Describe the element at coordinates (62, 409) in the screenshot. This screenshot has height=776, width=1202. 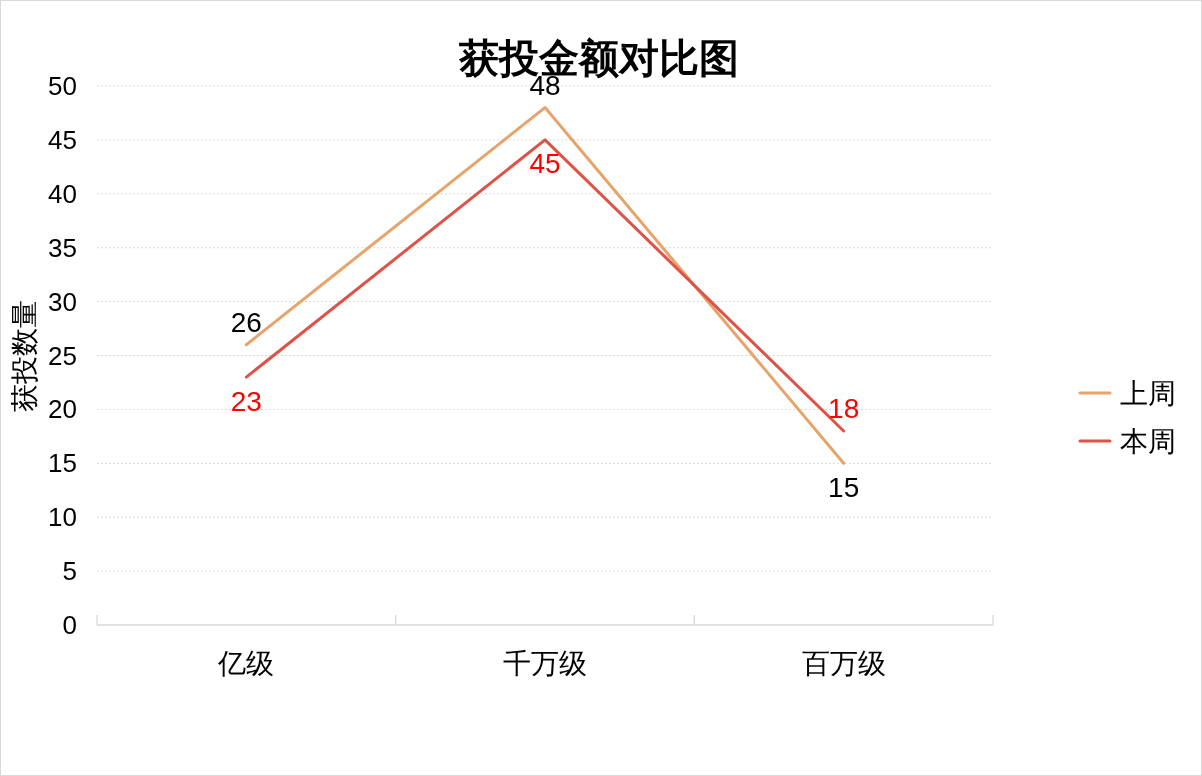
I see `y-tick-label: 20` at that location.